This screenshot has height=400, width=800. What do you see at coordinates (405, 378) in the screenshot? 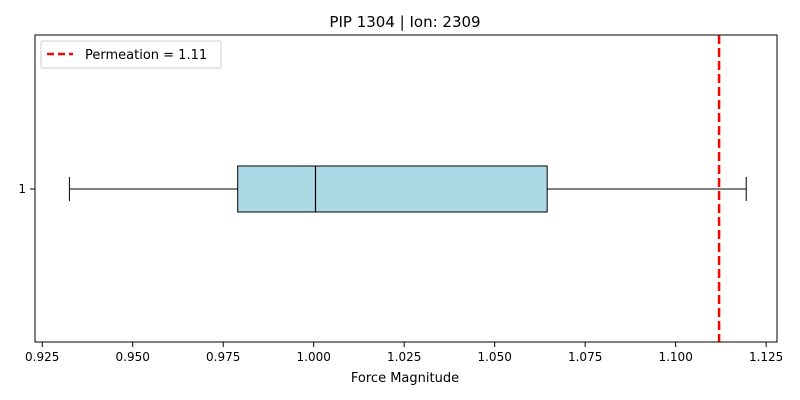
I see `x-axis-label: Force Magnitude` at bounding box center [405, 378].